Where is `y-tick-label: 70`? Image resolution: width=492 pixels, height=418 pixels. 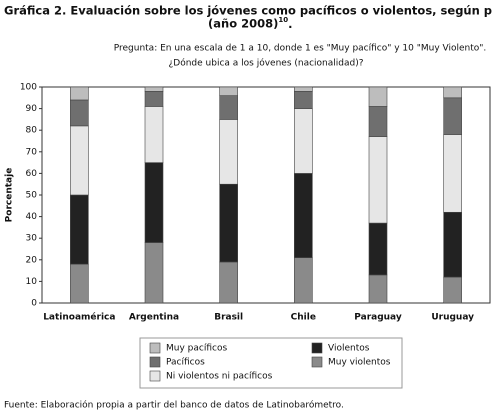 y-tick-label: 70 is located at coordinates (32, 152).